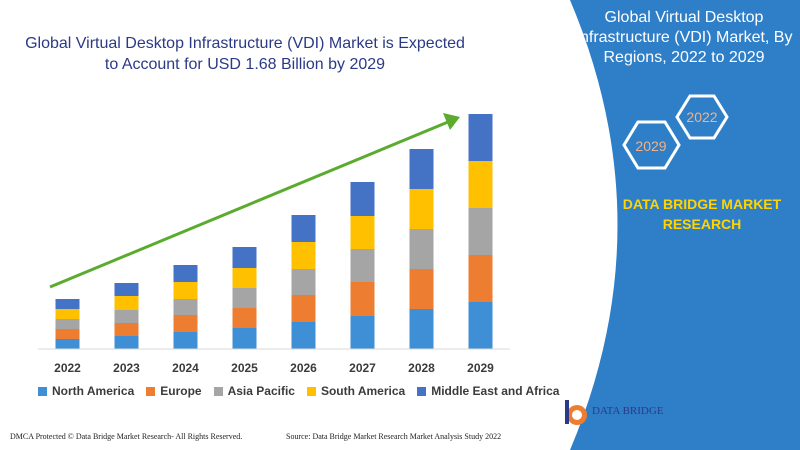 Image resolution: width=800 pixels, height=450 pixels. I want to click on bar-2025-asia-pacific, so click(244, 298).